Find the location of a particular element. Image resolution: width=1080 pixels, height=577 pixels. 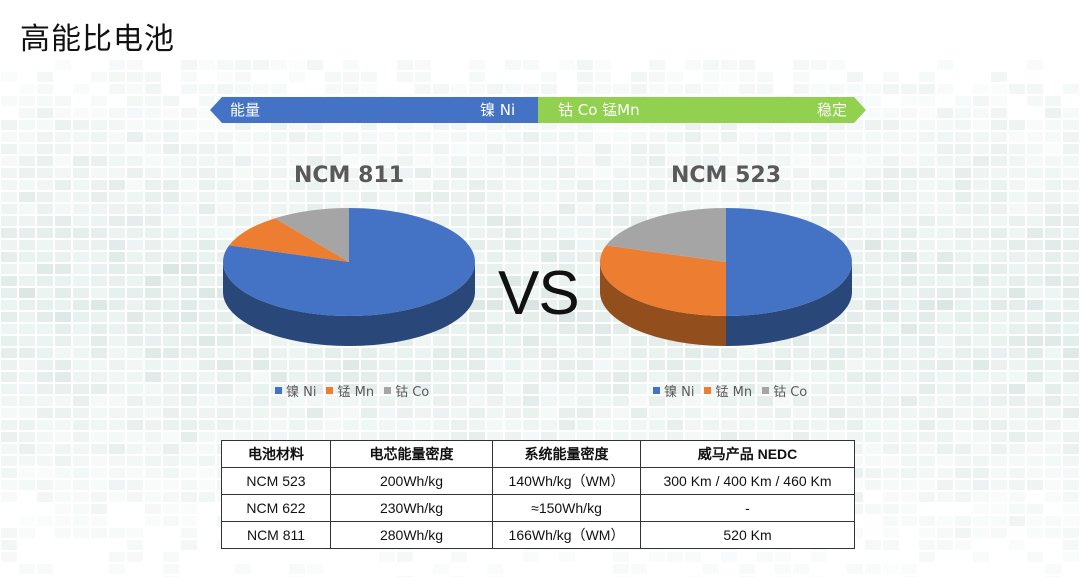

vs-text: VS is located at coordinates (539, 293).